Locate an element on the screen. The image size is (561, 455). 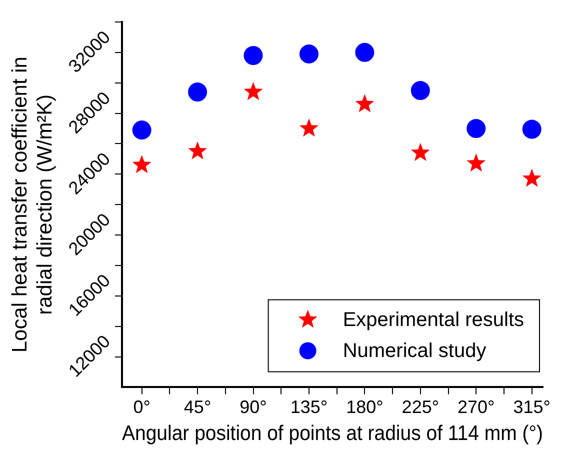
x-tick-label: 180° is located at coordinates (365, 406).